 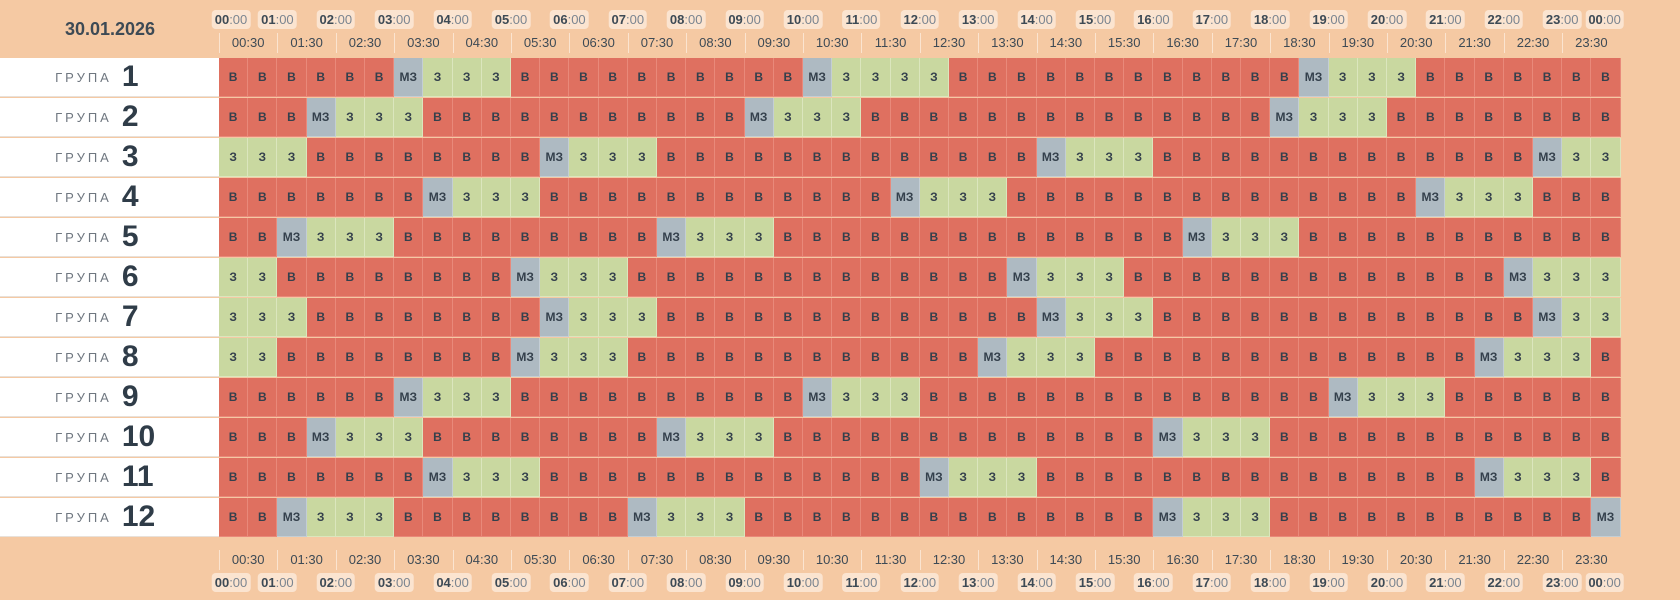 What do you see at coordinates (774, 42) in the screenshot?
I see `half-hour-label: 09:30` at bounding box center [774, 42].